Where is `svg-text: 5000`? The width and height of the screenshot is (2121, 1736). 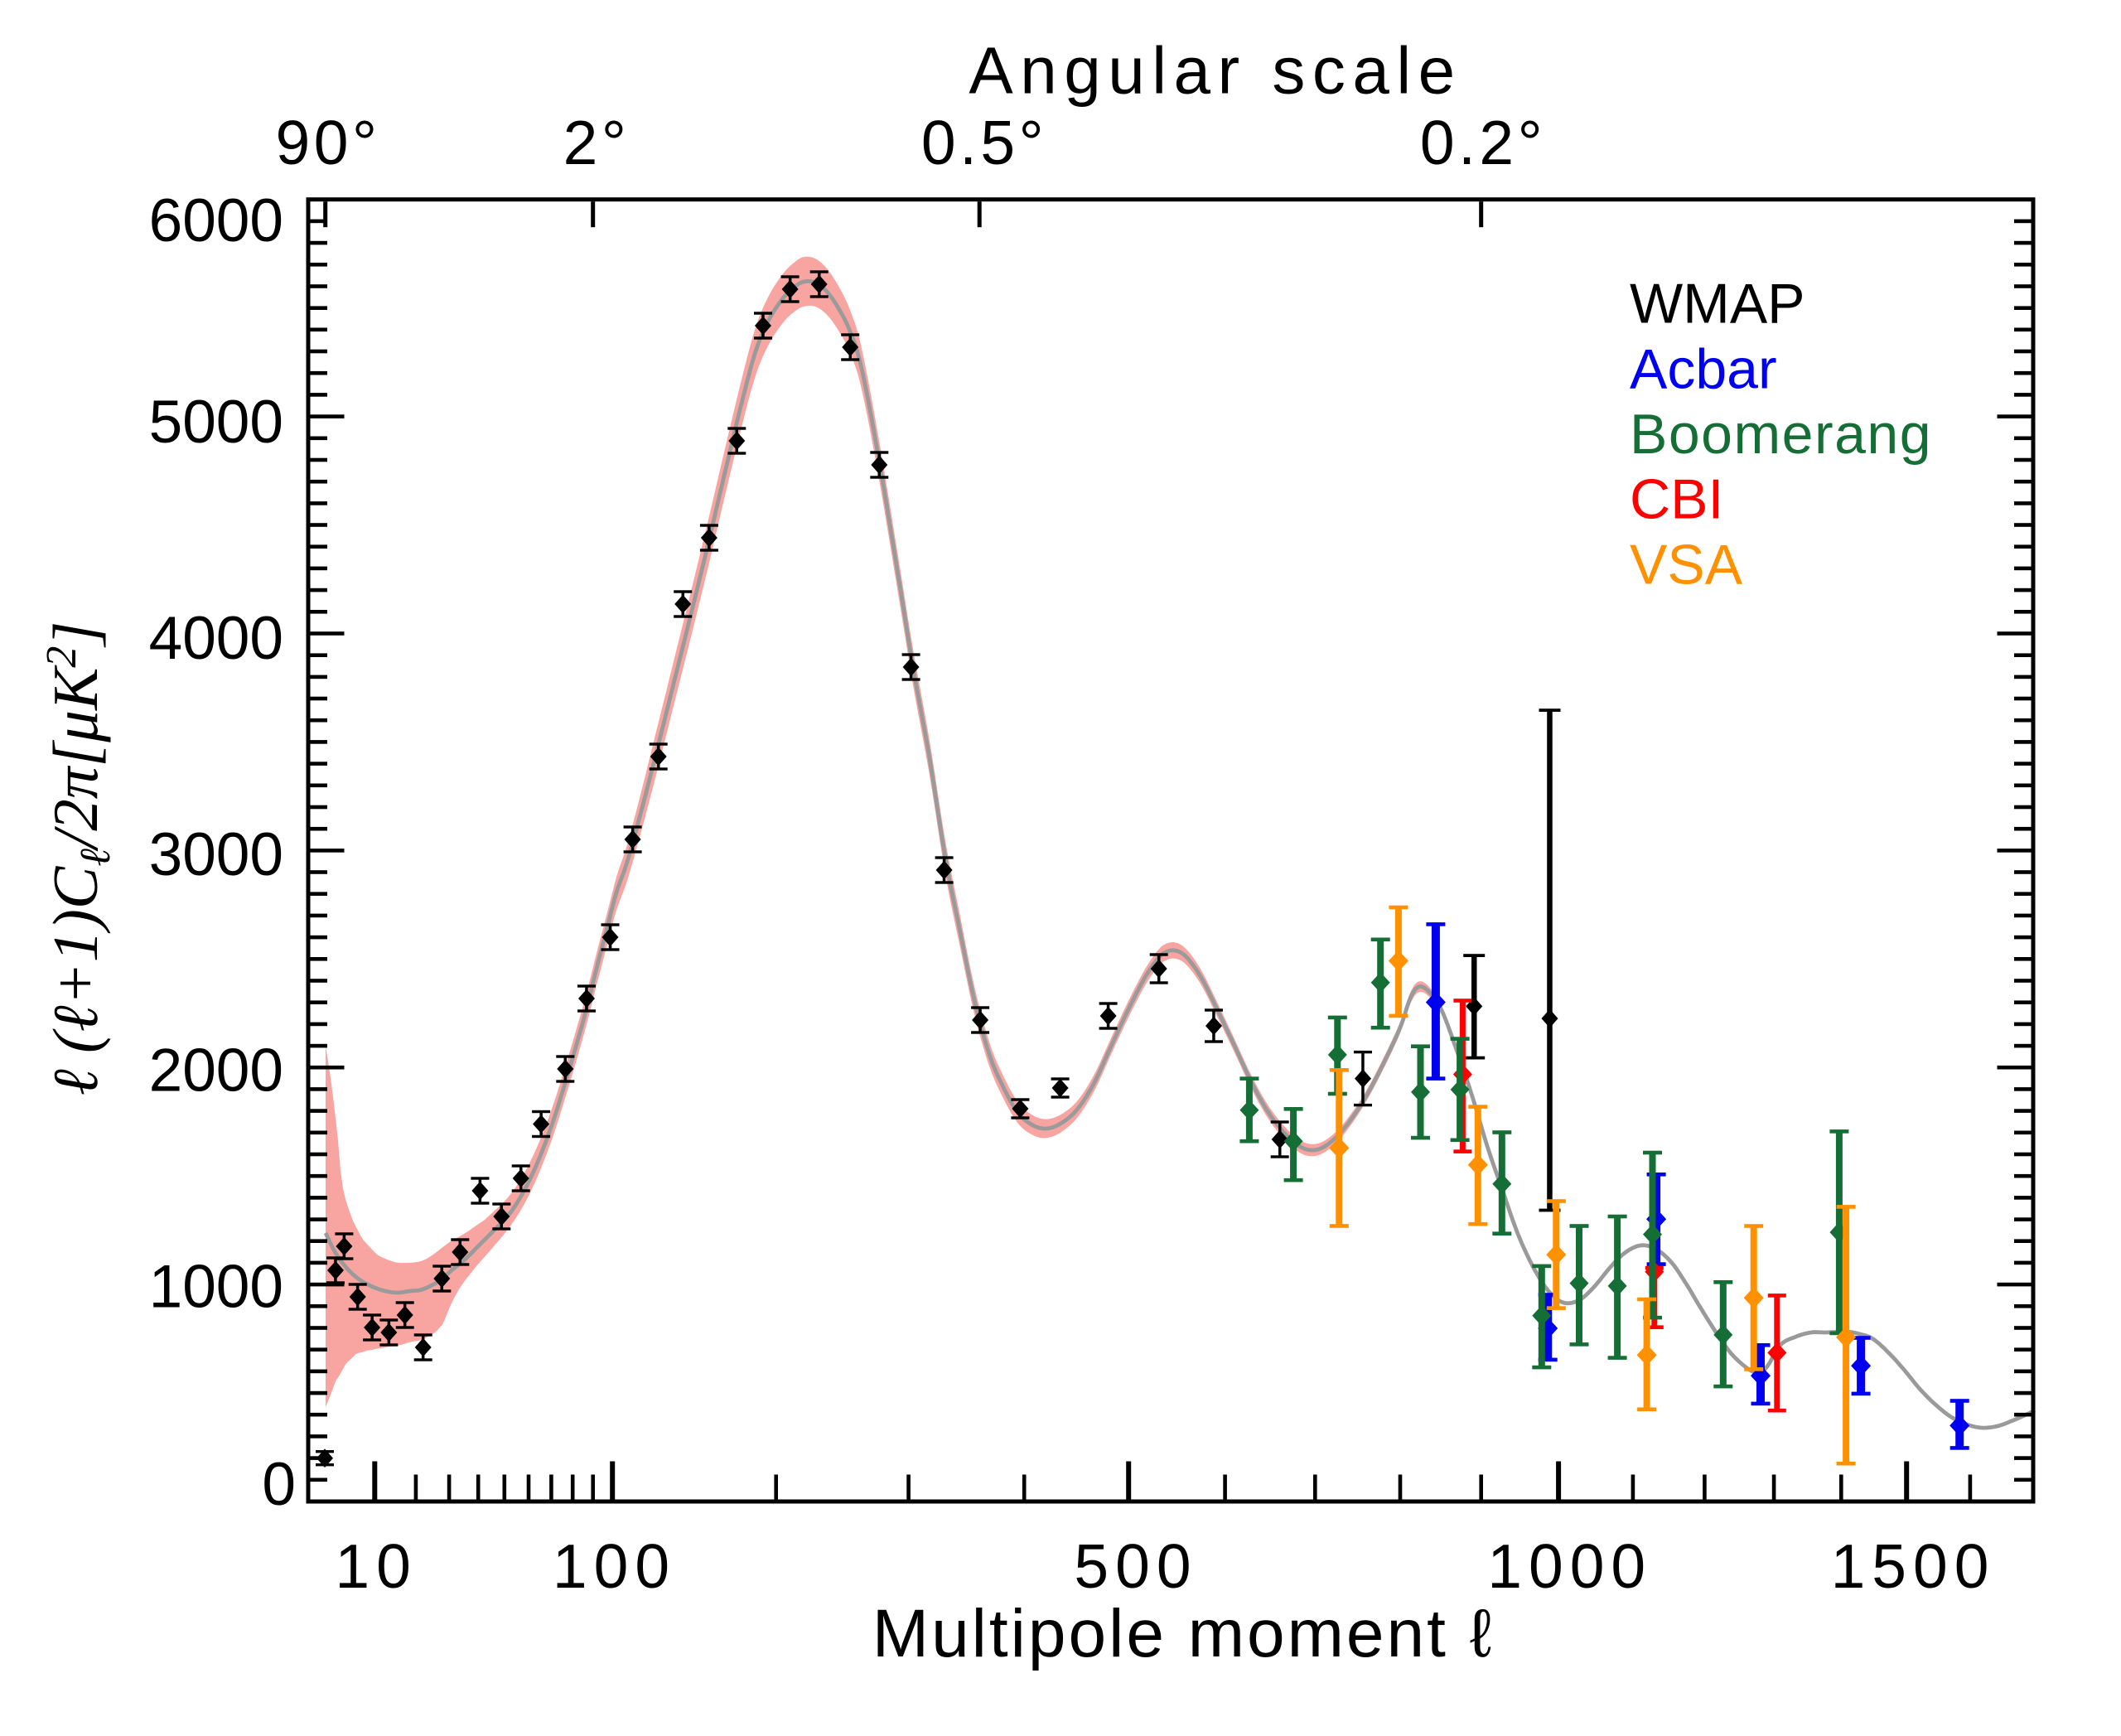 svg-text: 5000 is located at coordinates (216, 422).